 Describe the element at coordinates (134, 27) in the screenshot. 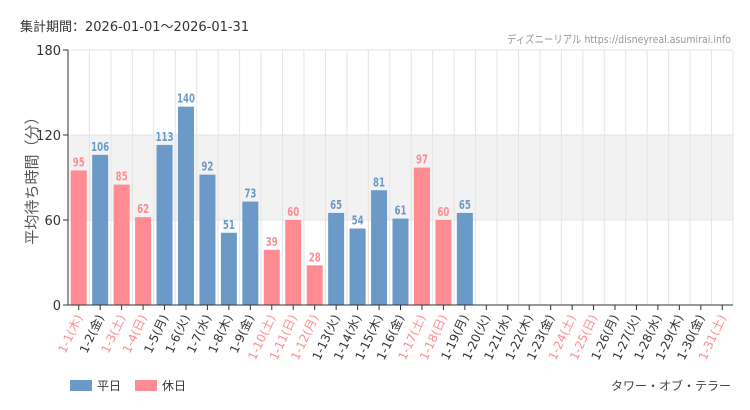

I see `period-label: 集計期間：2026-01-01～2026-01-31` at that location.